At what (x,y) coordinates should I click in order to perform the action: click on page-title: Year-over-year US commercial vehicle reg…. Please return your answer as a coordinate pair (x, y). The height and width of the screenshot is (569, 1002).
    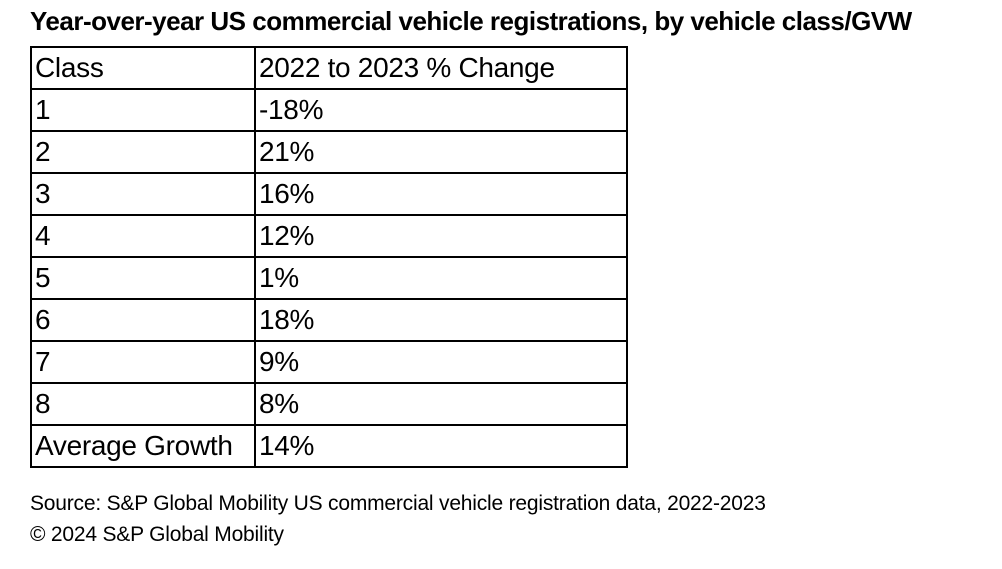
    Looking at the image, I should click on (471, 21).